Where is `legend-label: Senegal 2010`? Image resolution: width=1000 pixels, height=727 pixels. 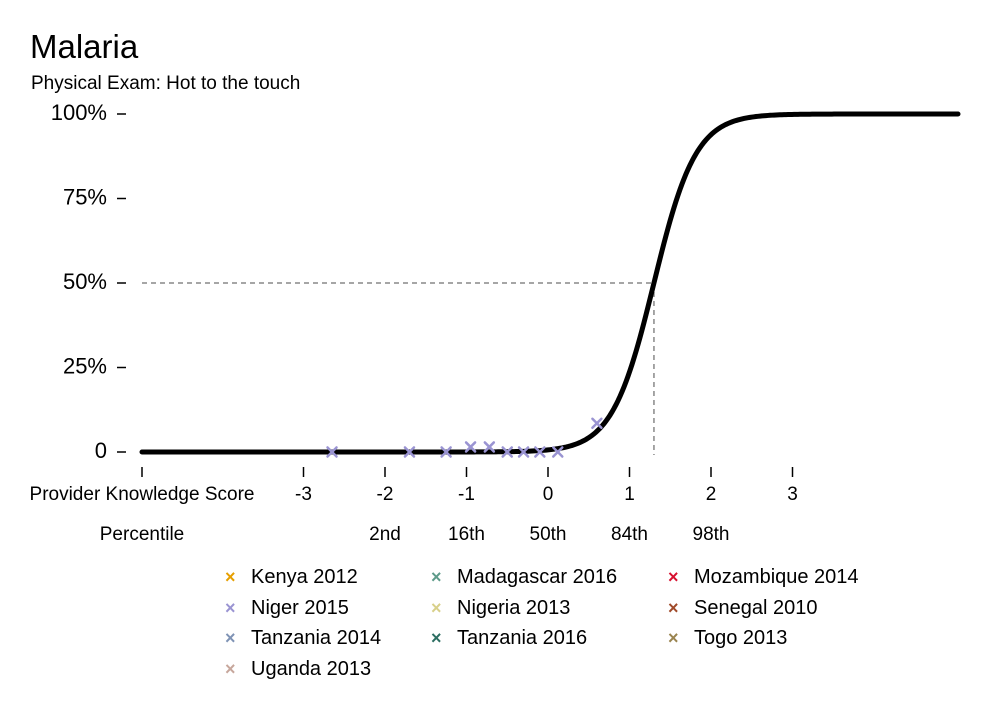
legend-label: Senegal 2010 is located at coordinates (756, 607).